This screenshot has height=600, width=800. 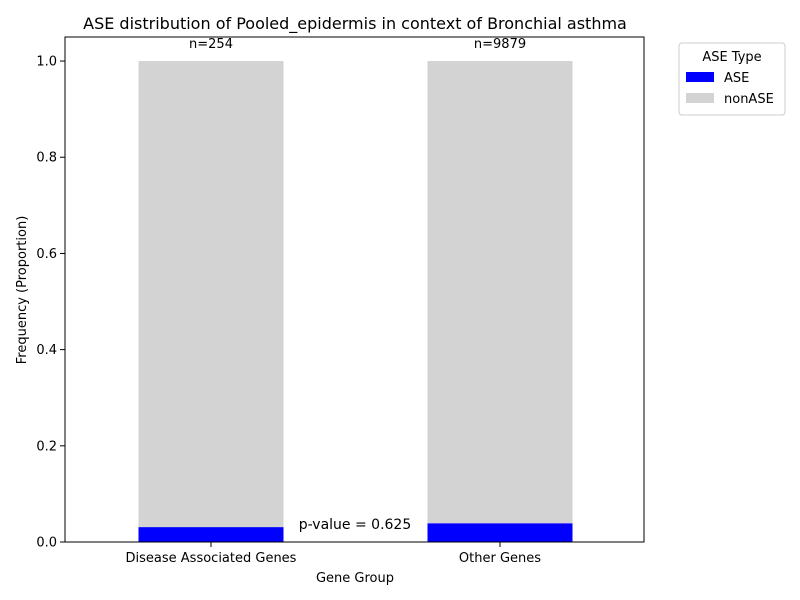 What do you see at coordinates (700, 98) in the screenshot?
I see `legend-swatch-nonase` at bounding box center [700, 98].